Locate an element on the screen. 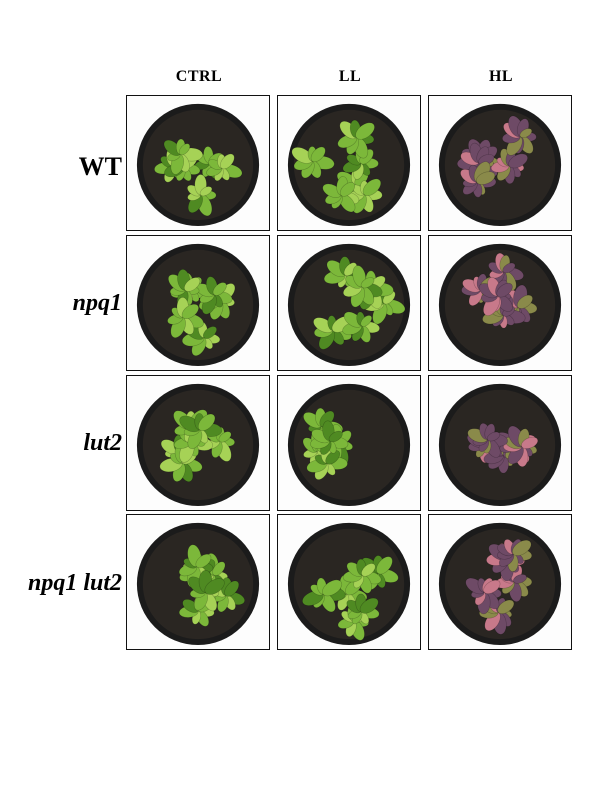  row-label-npq1-lut2: npq1 lut2 is located at coordinates (74, 583).